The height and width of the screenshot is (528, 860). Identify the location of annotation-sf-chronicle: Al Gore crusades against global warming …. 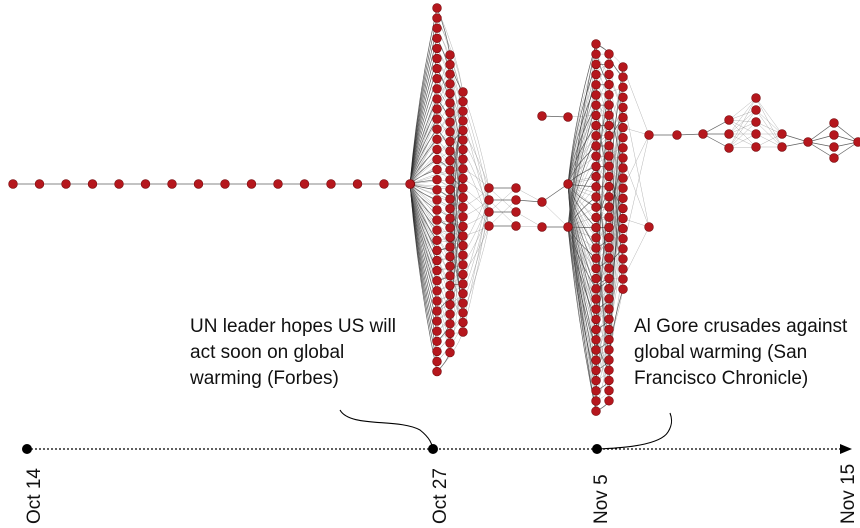
(740, 353).